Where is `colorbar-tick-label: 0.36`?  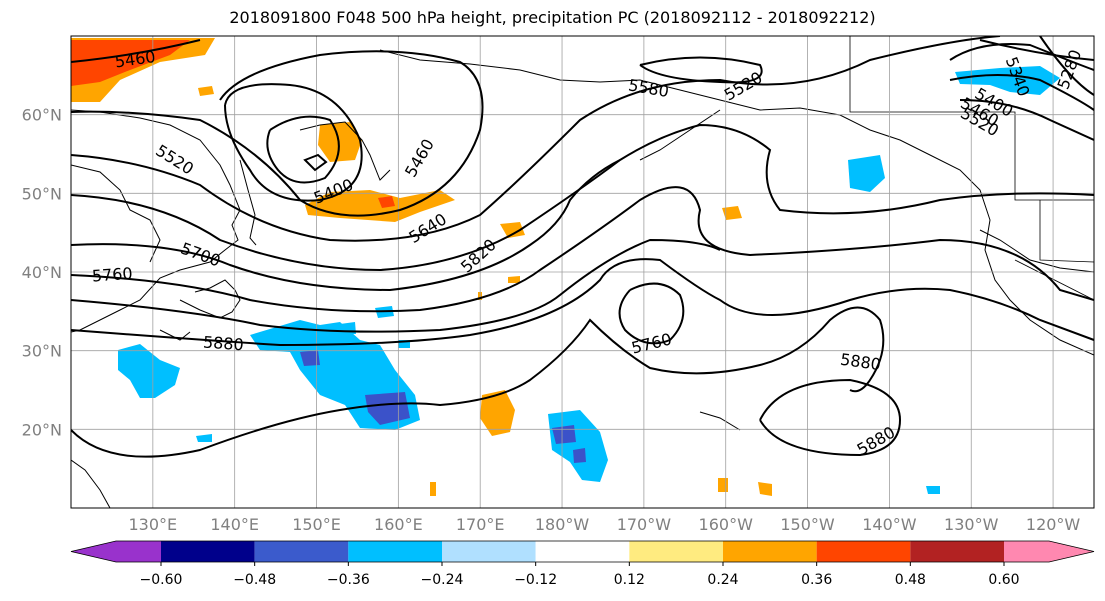 colorbar-tick-label: 0.36 is located at coordinates (816, 580).